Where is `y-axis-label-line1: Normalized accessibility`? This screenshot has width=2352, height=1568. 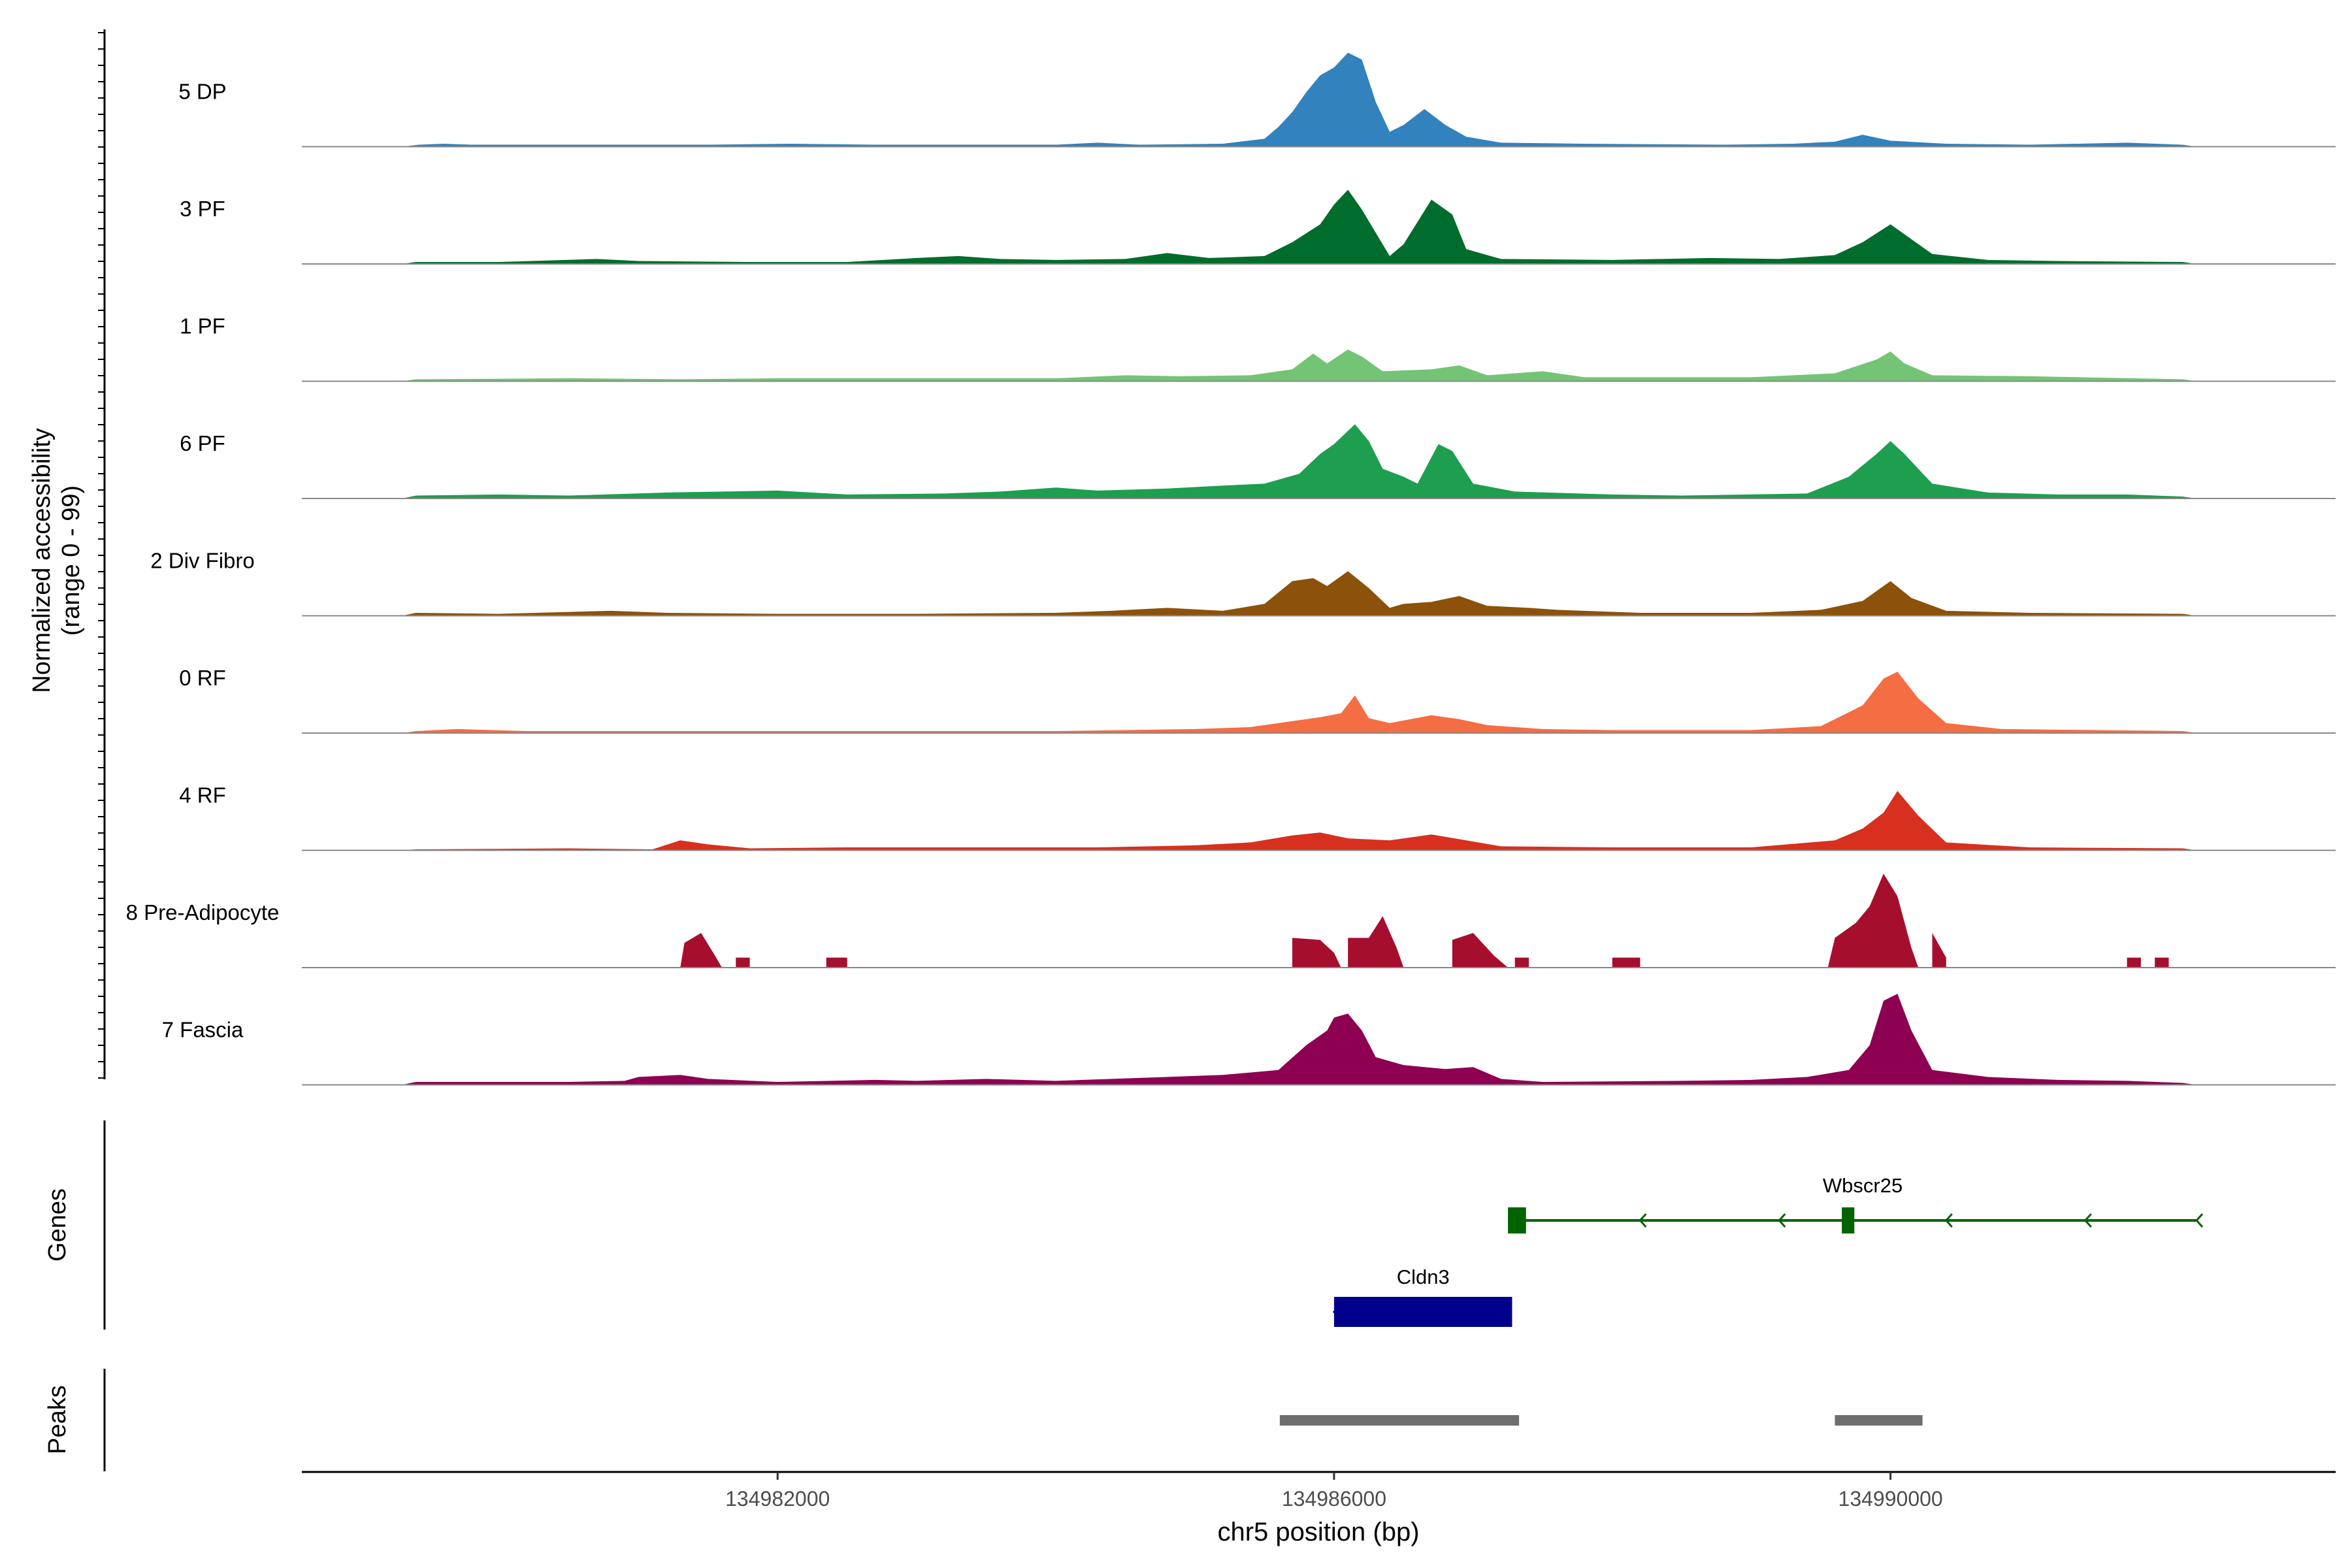
y-axis-label-line1: Normalized accessibility is located at coordinates (42, 560).